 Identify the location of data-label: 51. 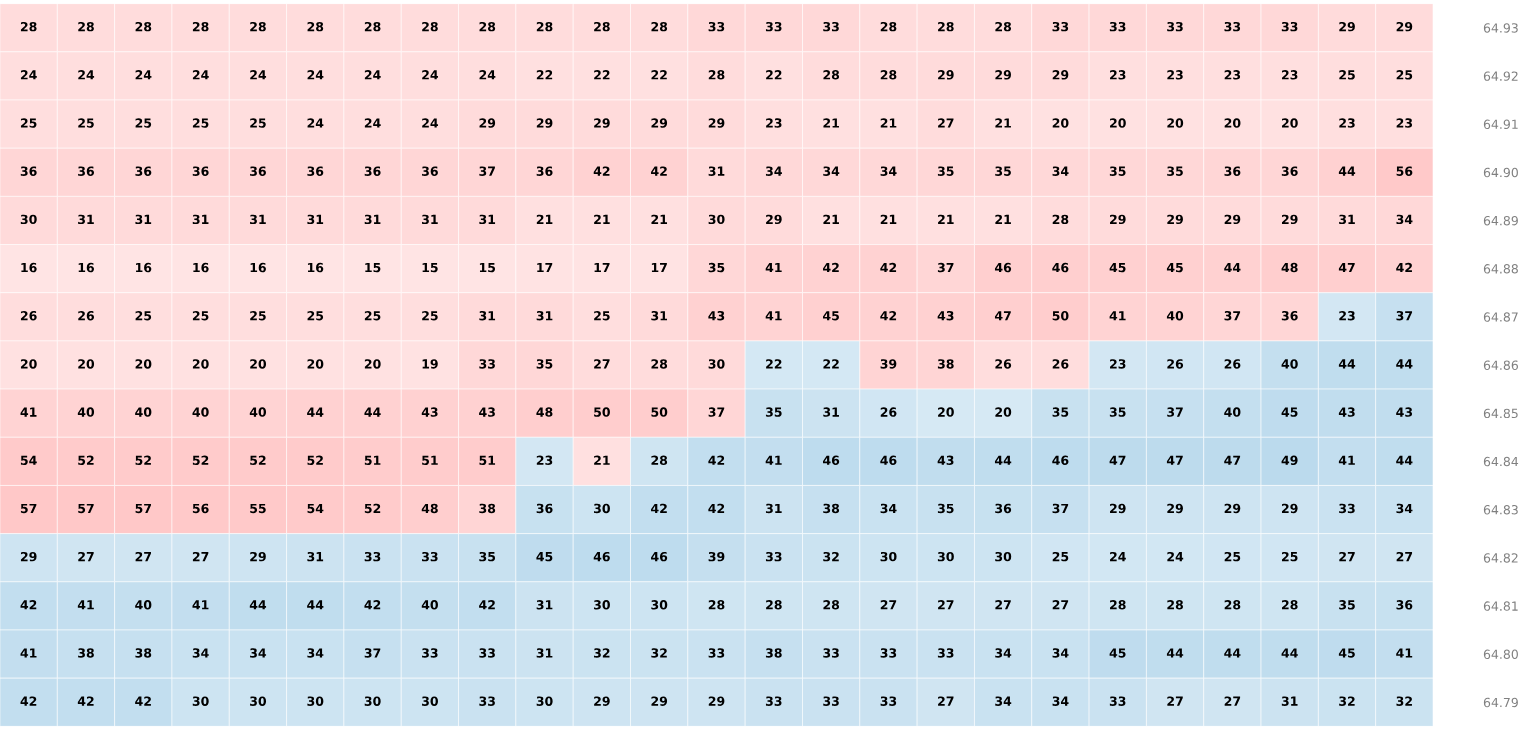
(430, 460).